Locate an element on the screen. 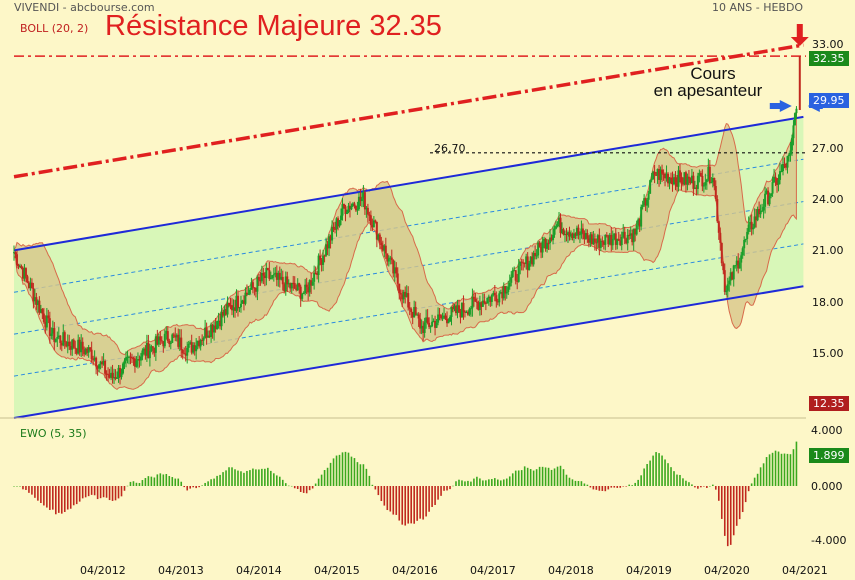  x-tick-2014: 04/2014 is located at coordinates (259, 570).